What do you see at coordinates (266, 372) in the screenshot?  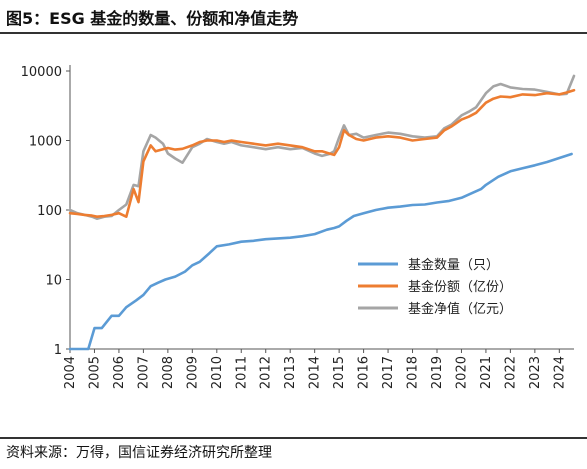 I see `x-tick-label: 2012` at bounding box center [266, 372].